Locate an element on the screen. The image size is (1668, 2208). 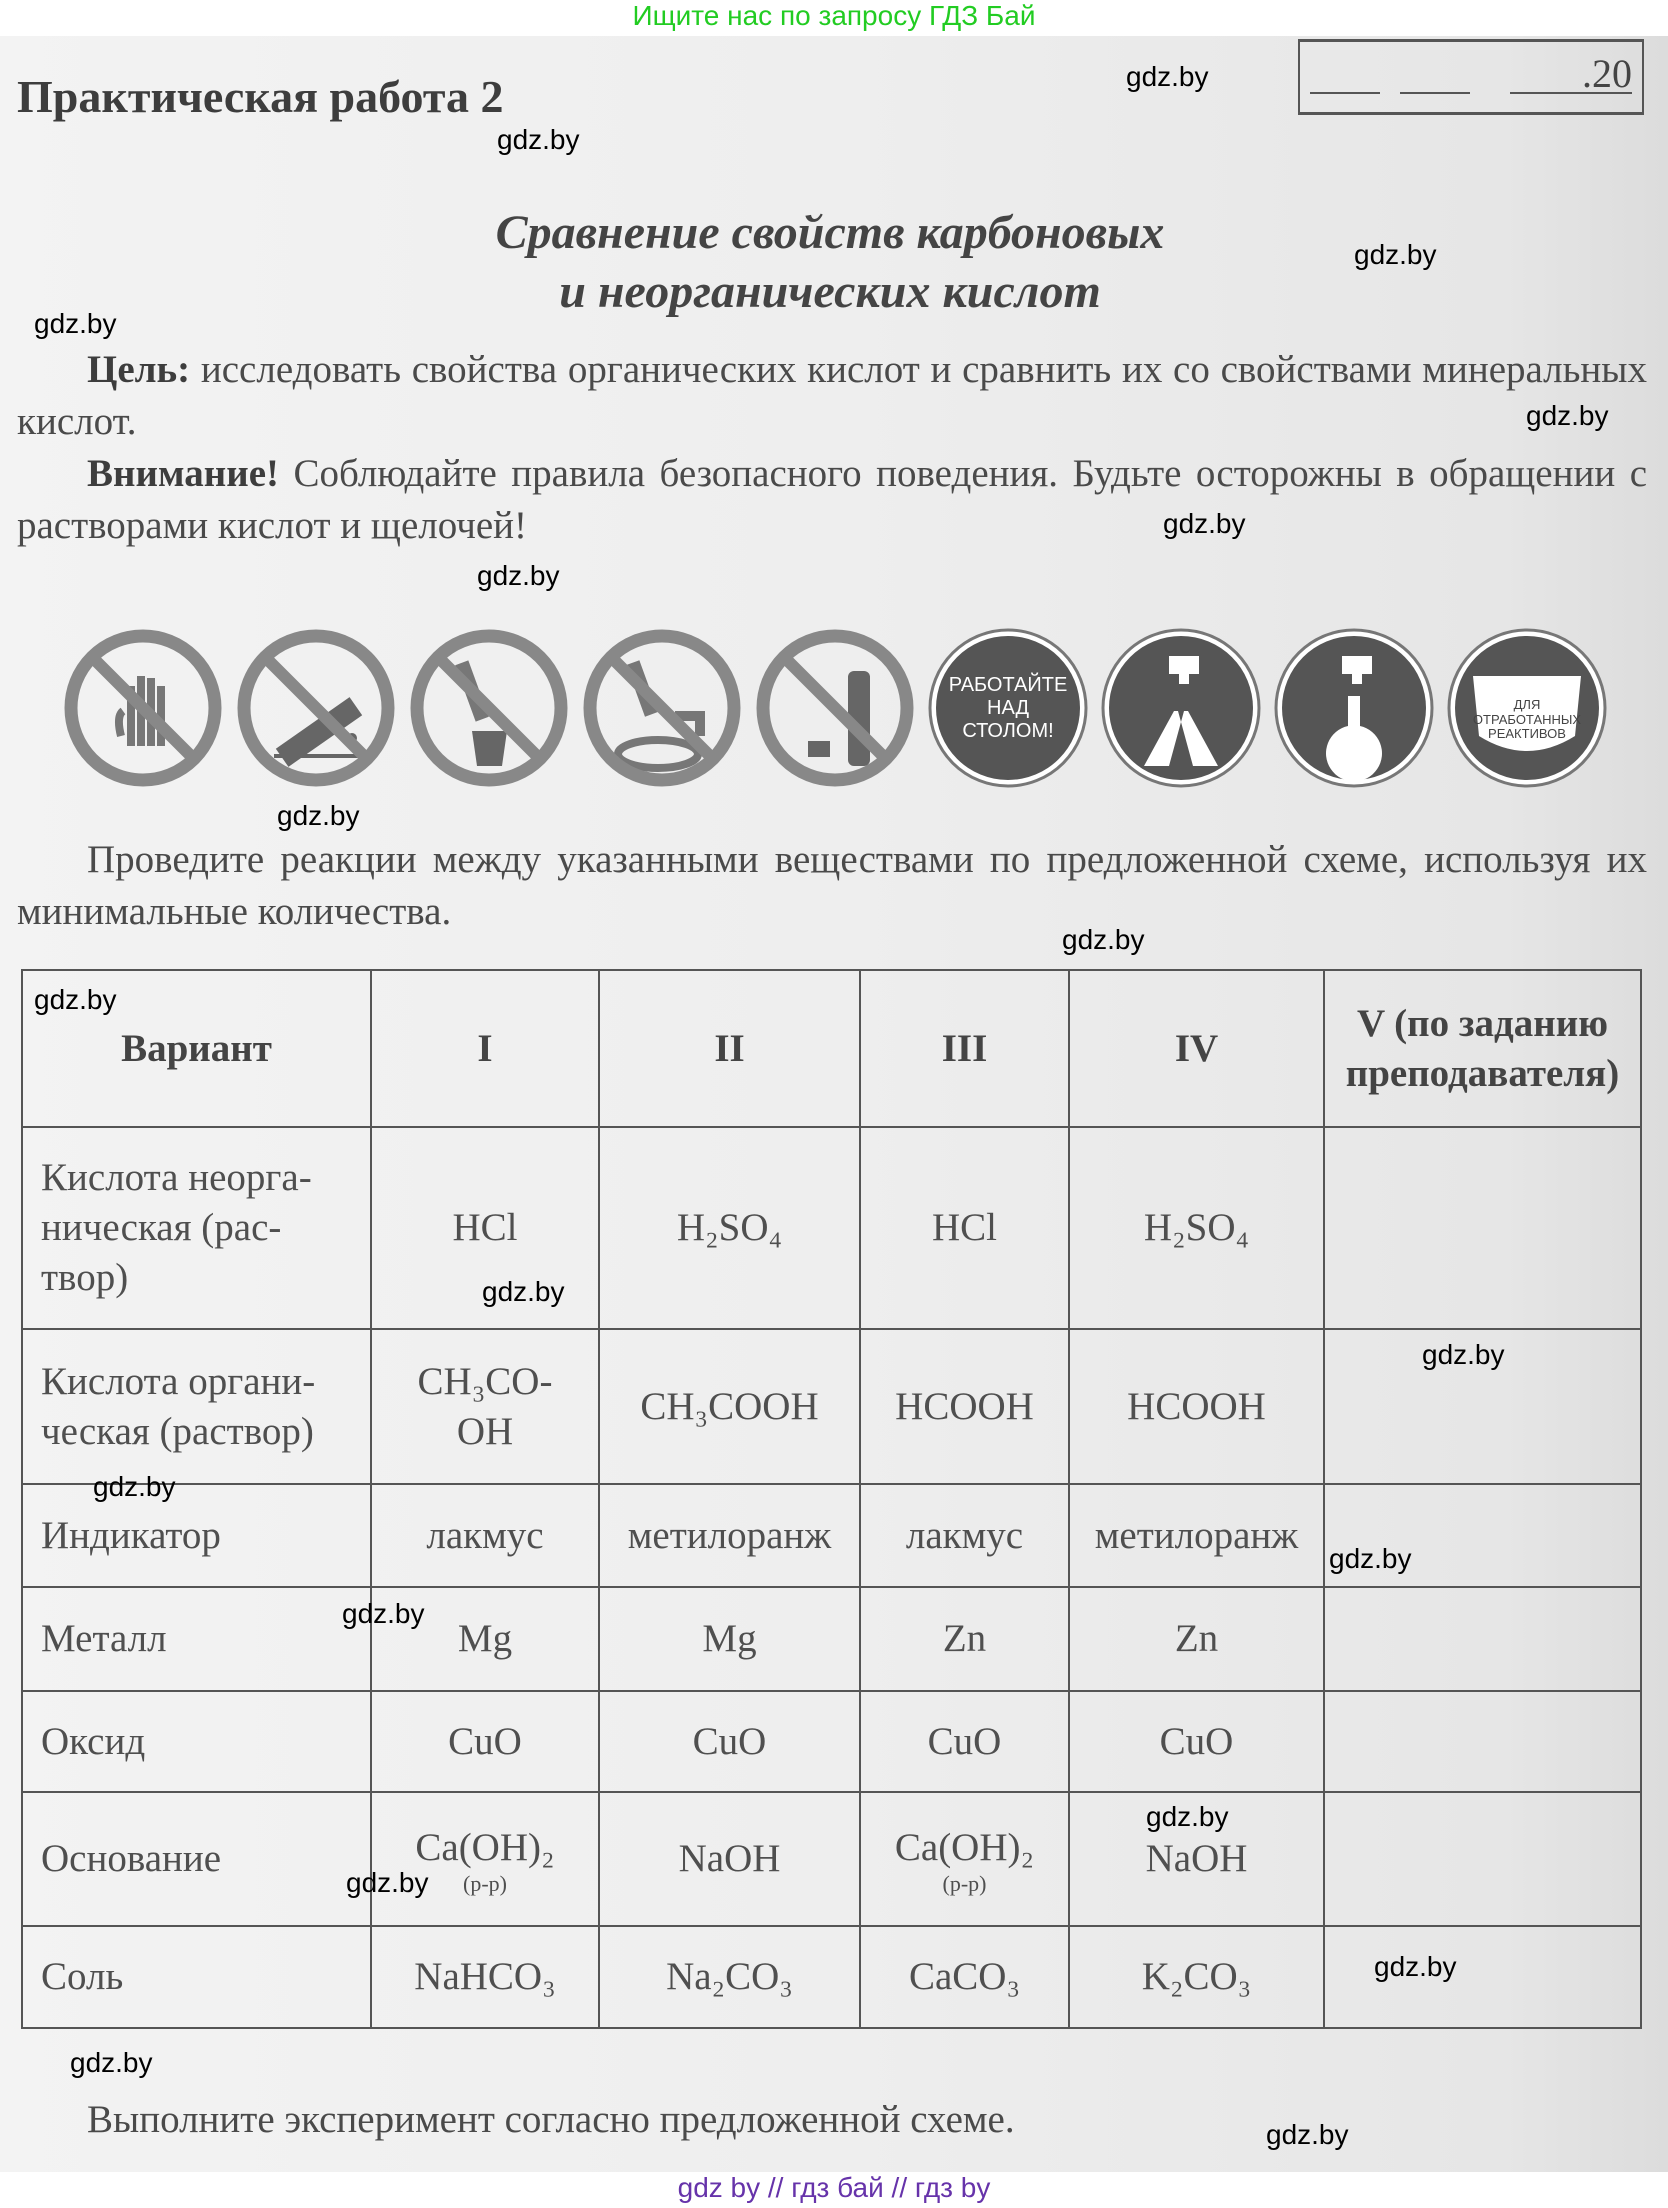
work-over-table-icon: РАБОТАЙТЕ НАД СТОЛОМ! is located at coordinates (1008, 708).